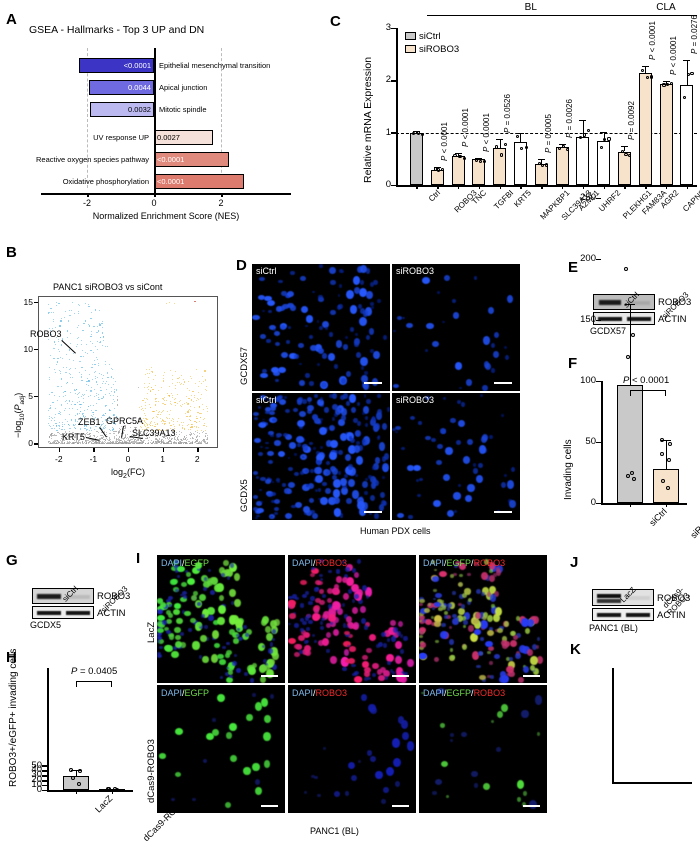 The image size is (700, 855). I want to click on panel-b-ytick, so click(36, 302).